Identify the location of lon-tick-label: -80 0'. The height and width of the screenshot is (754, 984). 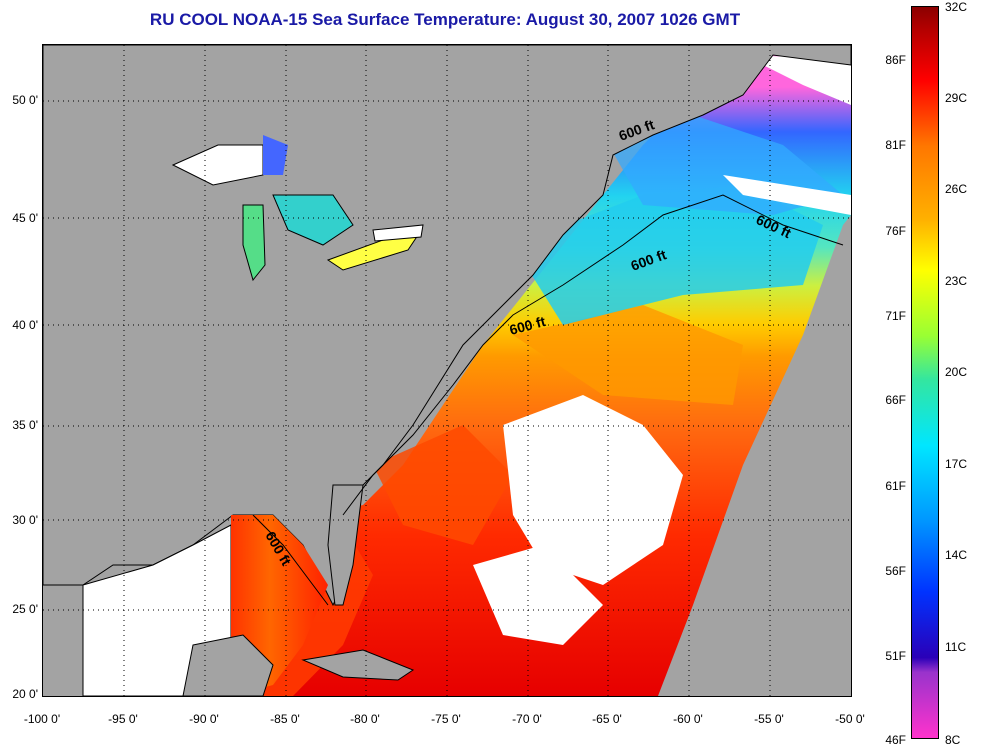
(365, 719).